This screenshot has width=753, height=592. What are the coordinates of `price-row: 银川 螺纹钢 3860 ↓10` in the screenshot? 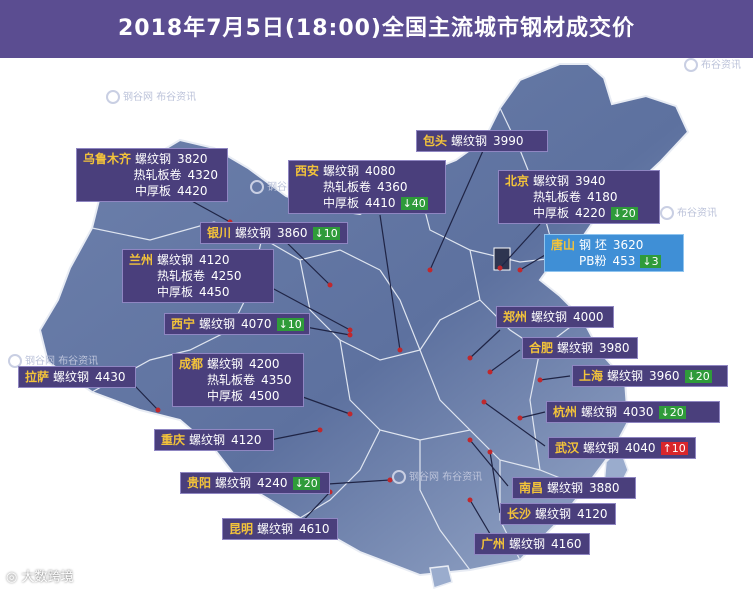 It's located at (274, 233).